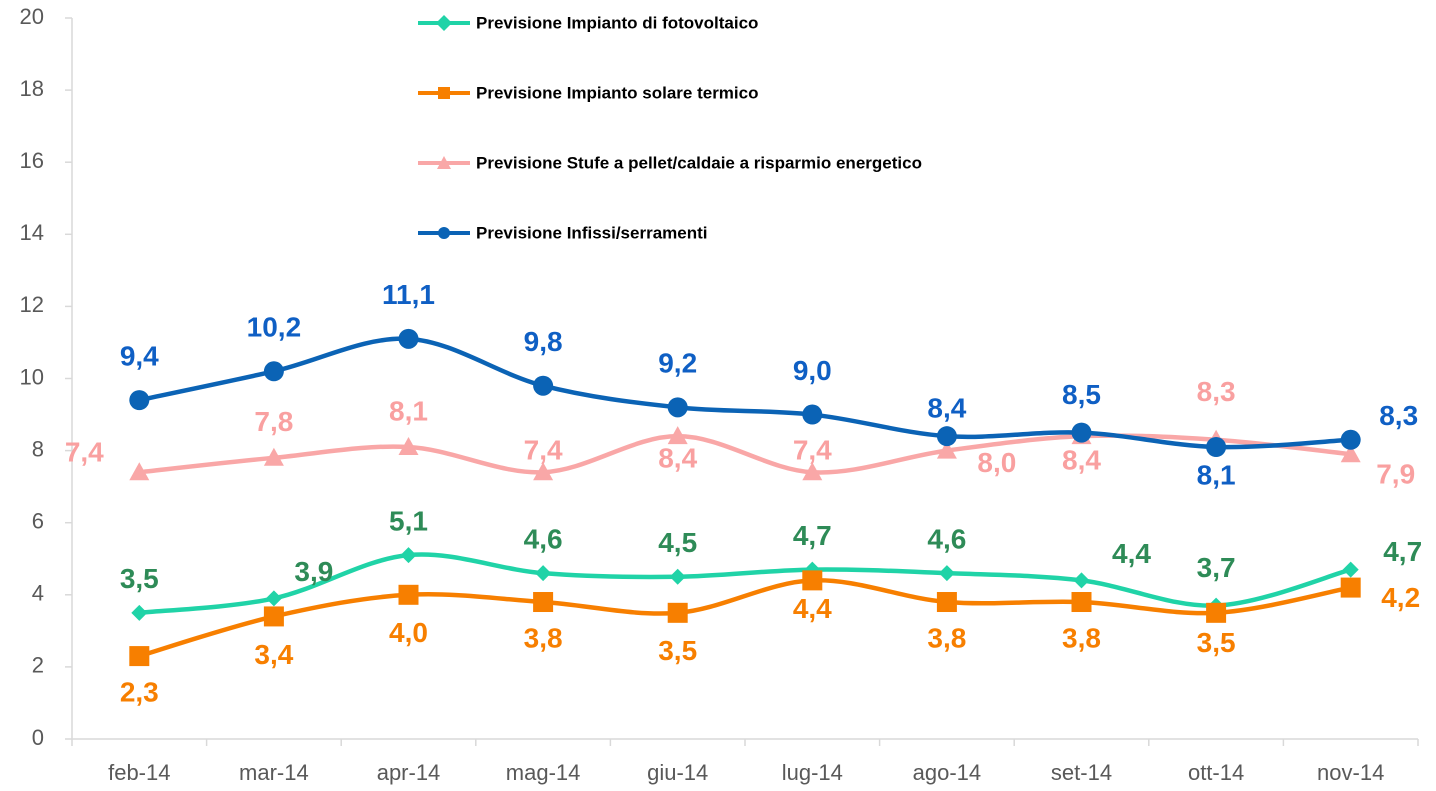  Describe the element at coordinates (947, 772) in the screenshot. I see `x-tick-label: ago-14` at that location.